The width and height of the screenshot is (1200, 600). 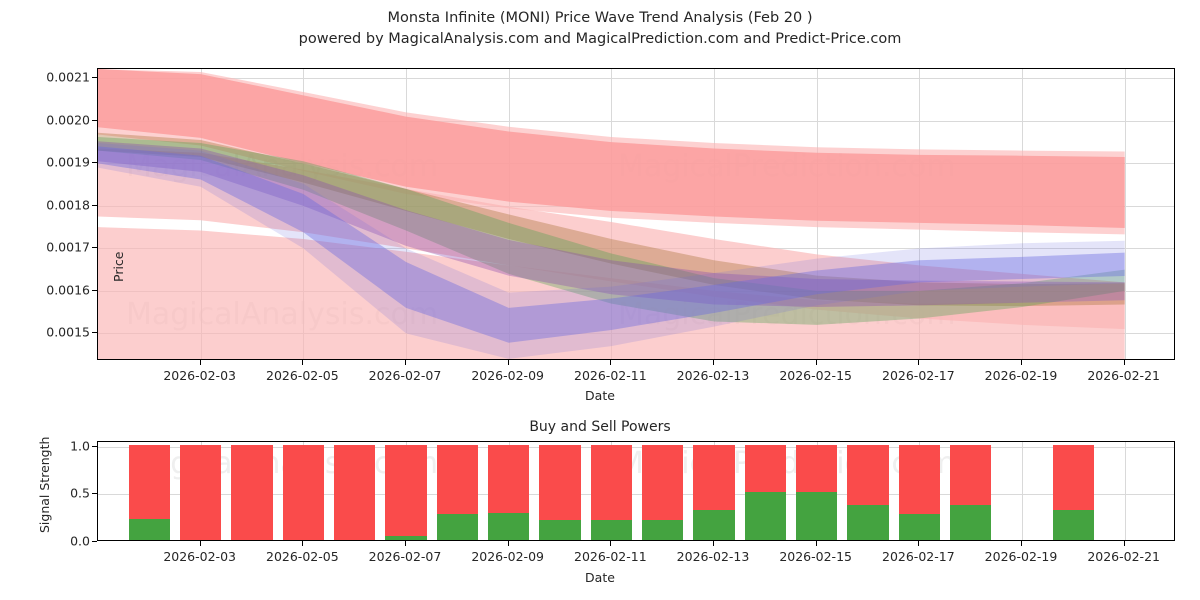 I want to click on price-y-tick-label: 0.0021, so click(x=68, y=77).